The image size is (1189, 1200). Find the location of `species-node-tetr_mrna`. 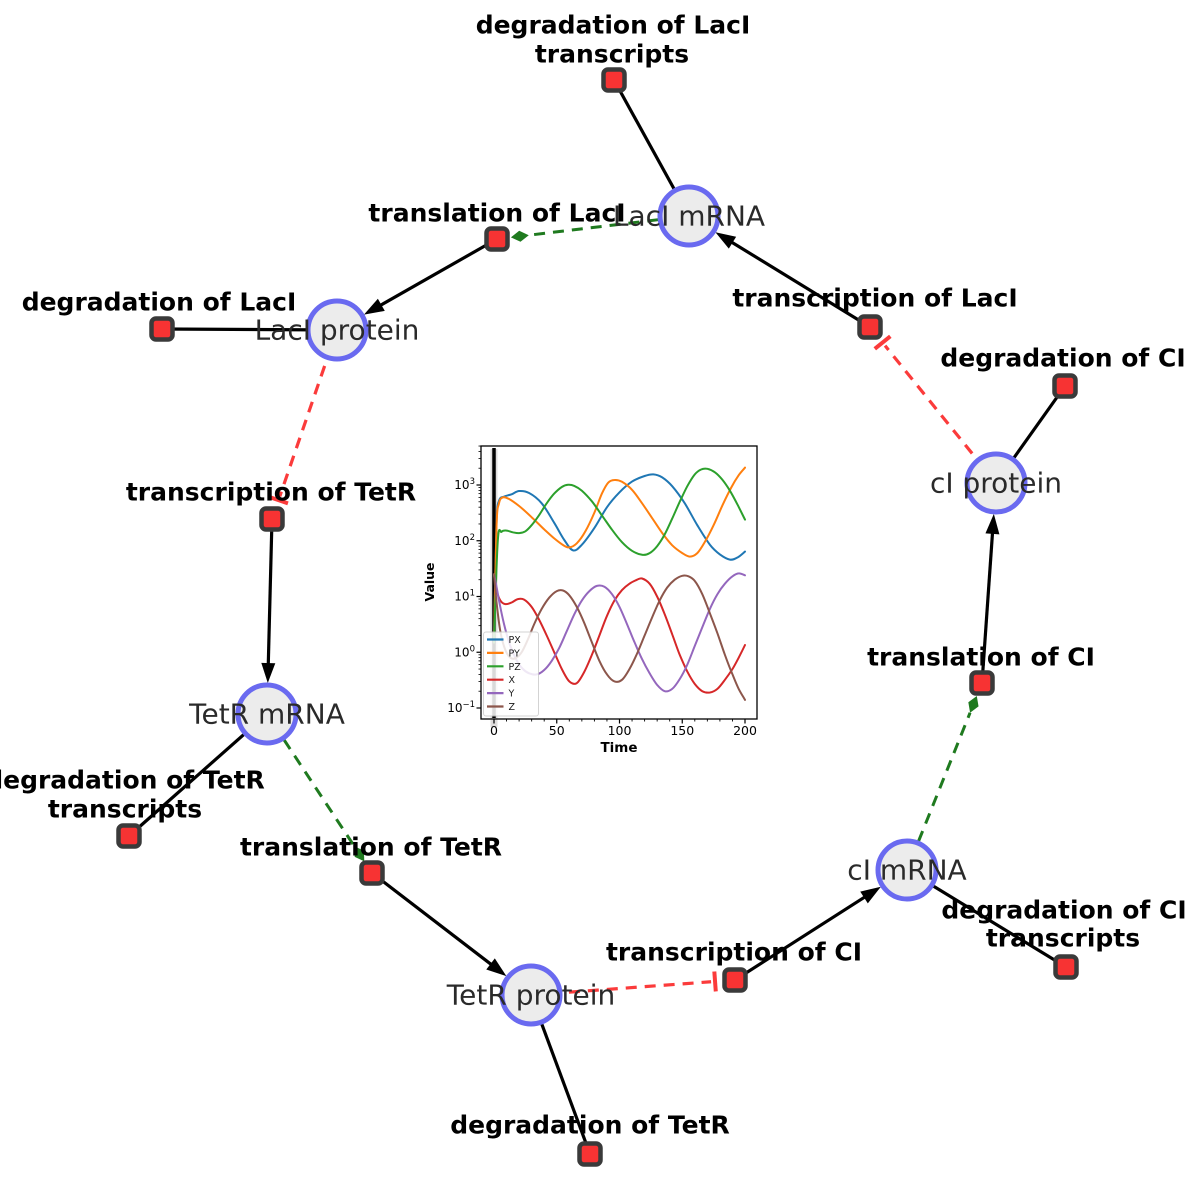

species-node-tetr_mrna is located at coordinates (267, 714).